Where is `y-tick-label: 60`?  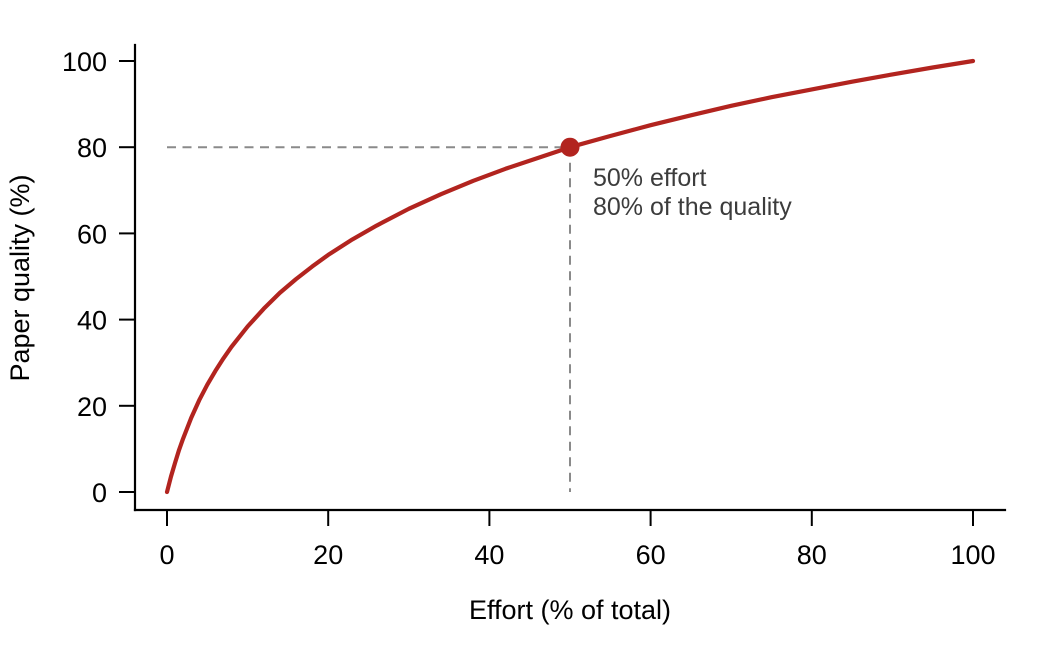
y-tick-label: 60 is located at coordinates (92, 234).